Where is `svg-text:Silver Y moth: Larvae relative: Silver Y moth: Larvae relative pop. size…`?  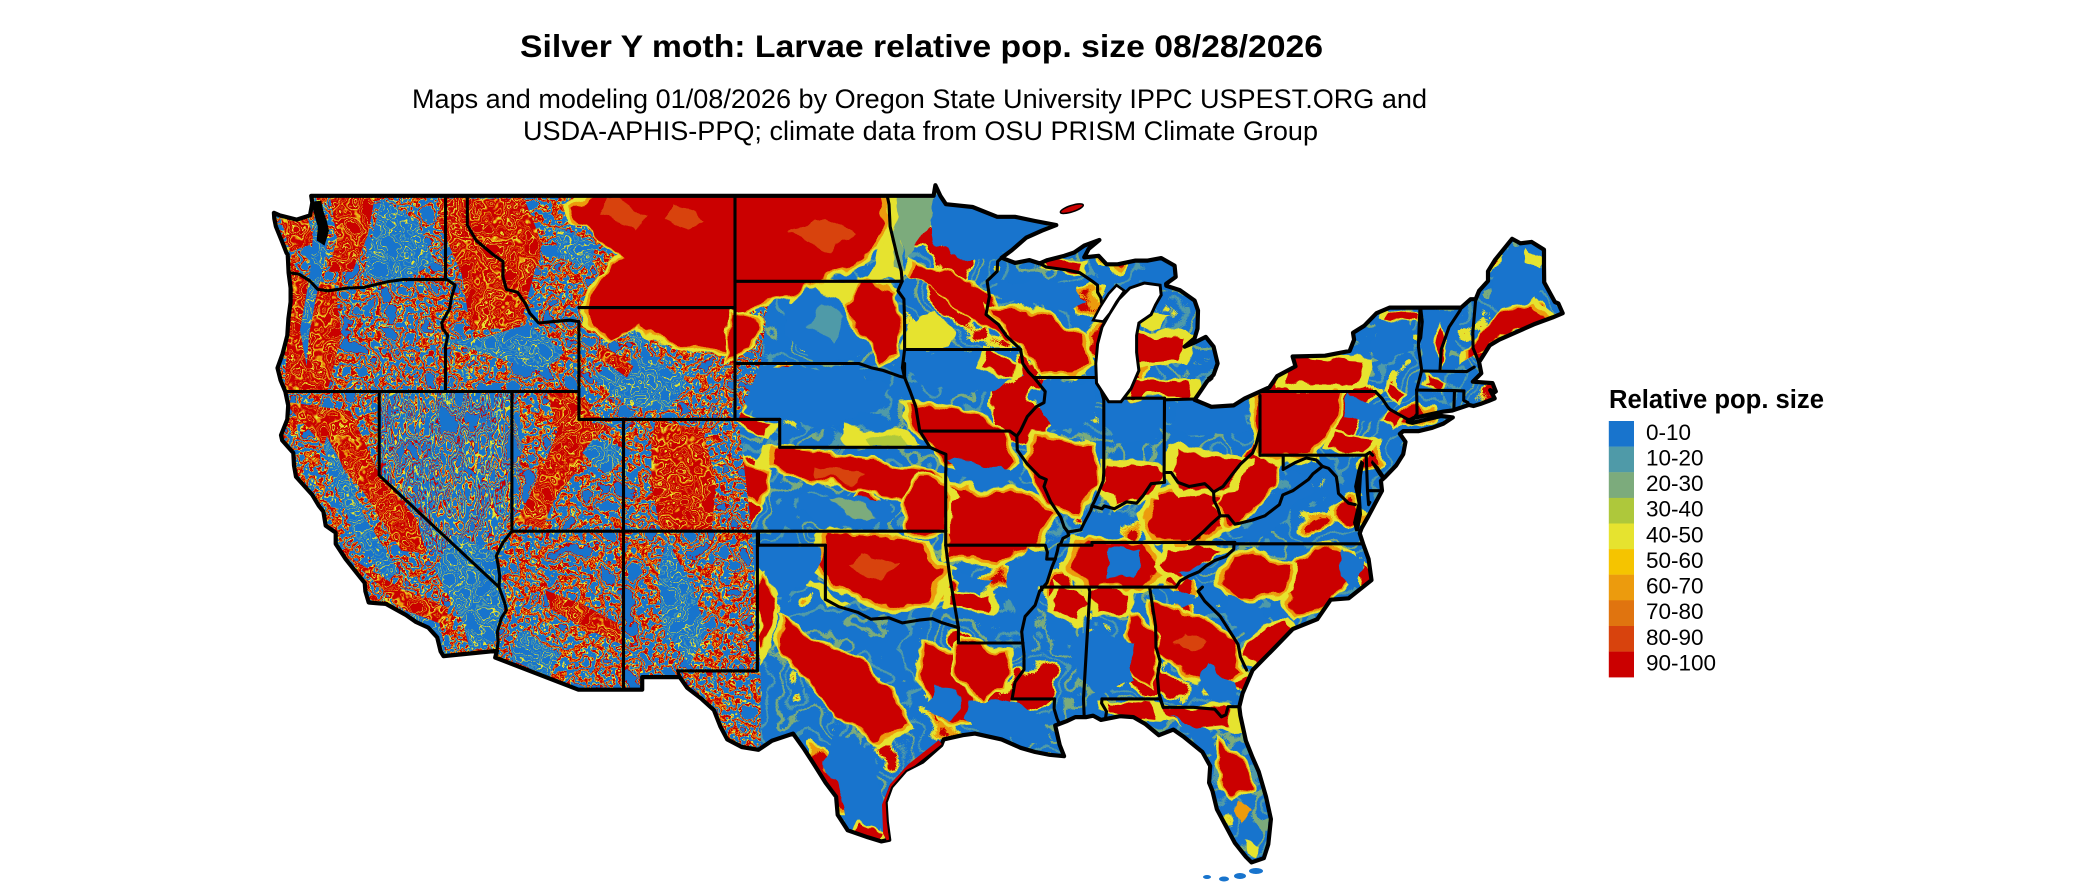 svg-text:Silver Y moth: Larvae relative: Silver Y moth: Larvae relative pop. size… is located at coordinates (921, 46).